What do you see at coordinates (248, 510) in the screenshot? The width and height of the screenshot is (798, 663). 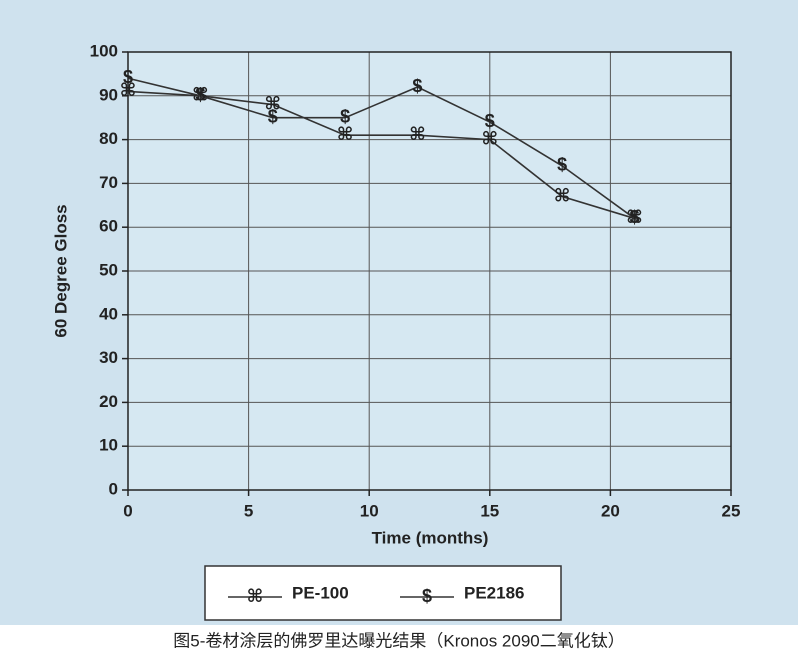 I see `x-tick-label: 5` at bounding box center [248, 510].